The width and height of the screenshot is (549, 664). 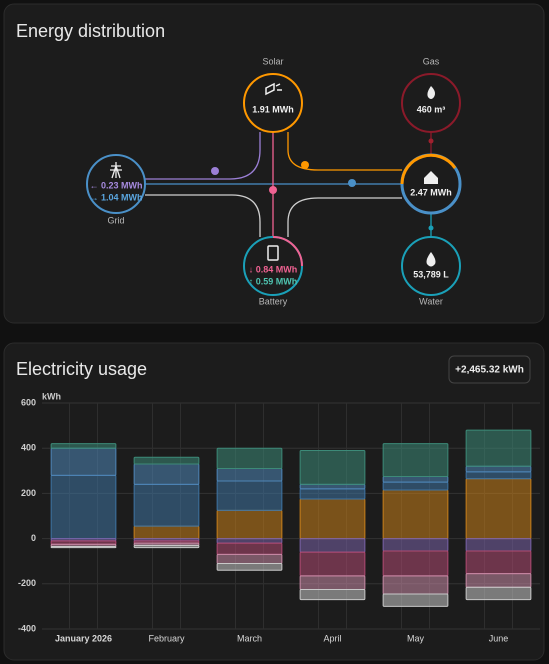 I want to click on node-label: Grid, so click(x=115, y=220).